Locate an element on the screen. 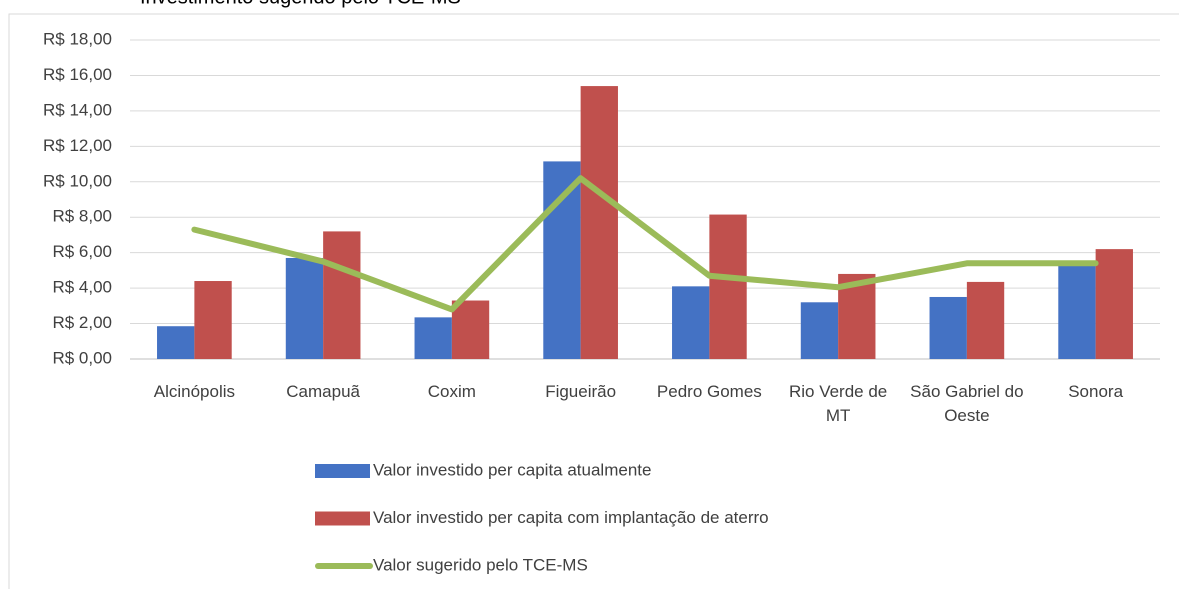 This screenshot has width=1179, height=589. y-tick-label: R$ 16,00 is located at coordinates (77, 74).